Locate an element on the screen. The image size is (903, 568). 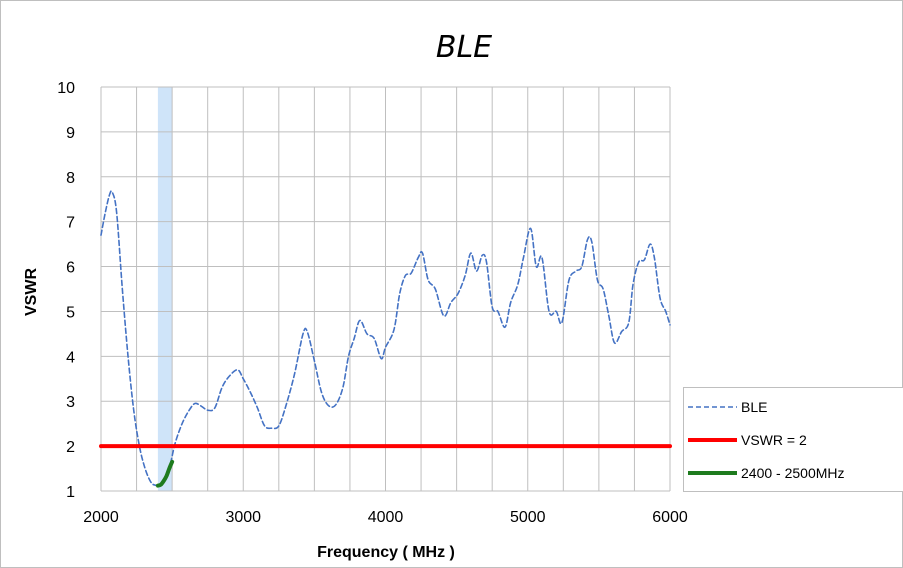
x-tick-label: 4000 is located at coordinates (386, 517).